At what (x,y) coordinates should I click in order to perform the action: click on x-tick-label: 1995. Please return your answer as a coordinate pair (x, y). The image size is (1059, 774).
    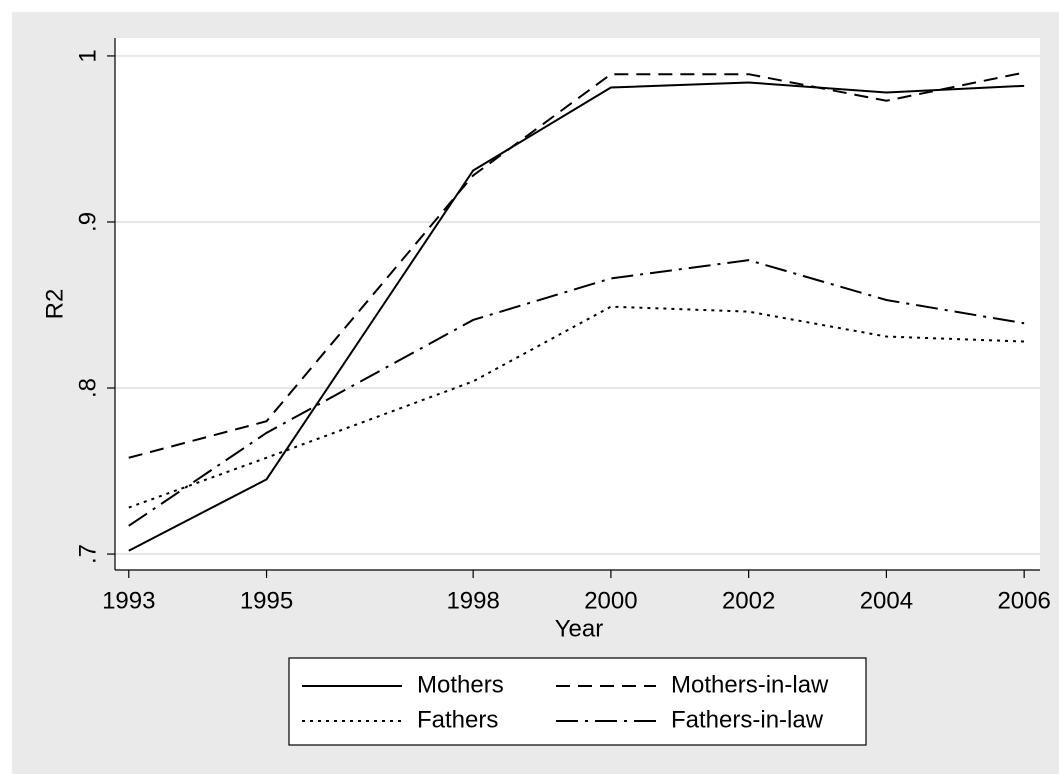
    Looking at the image, I should click on (266, 600).